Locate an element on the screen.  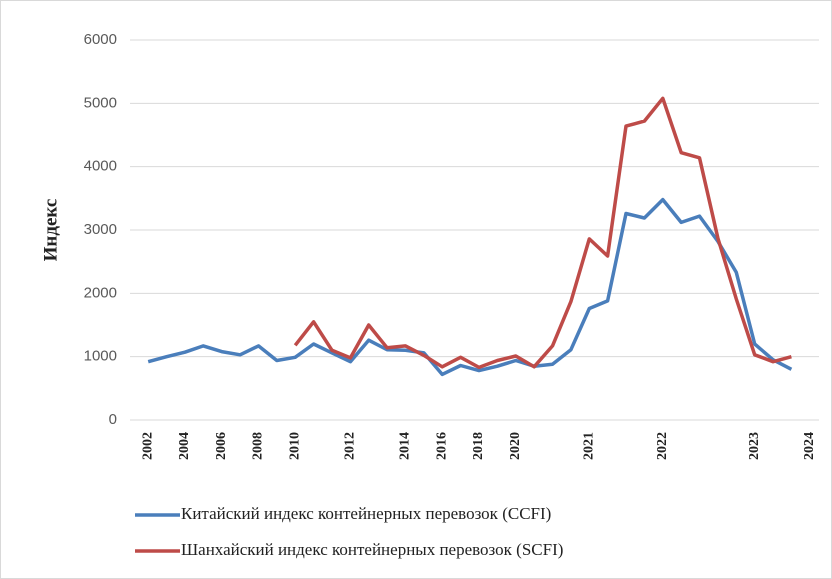
x-tick-label: 2012 is located at coordinates (350, 446).